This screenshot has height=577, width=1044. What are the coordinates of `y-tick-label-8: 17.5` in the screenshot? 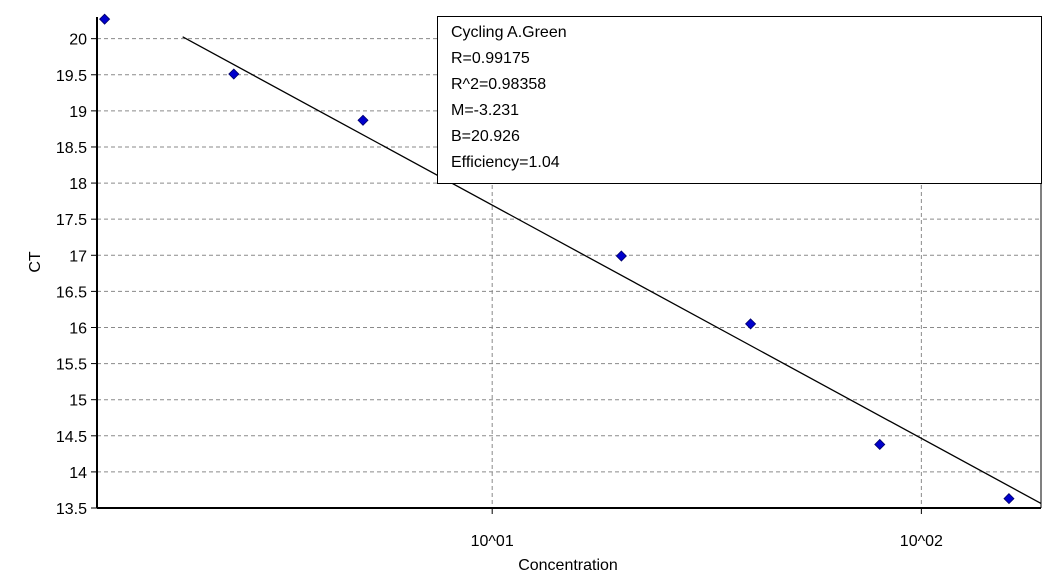 It's located at (71, 220).